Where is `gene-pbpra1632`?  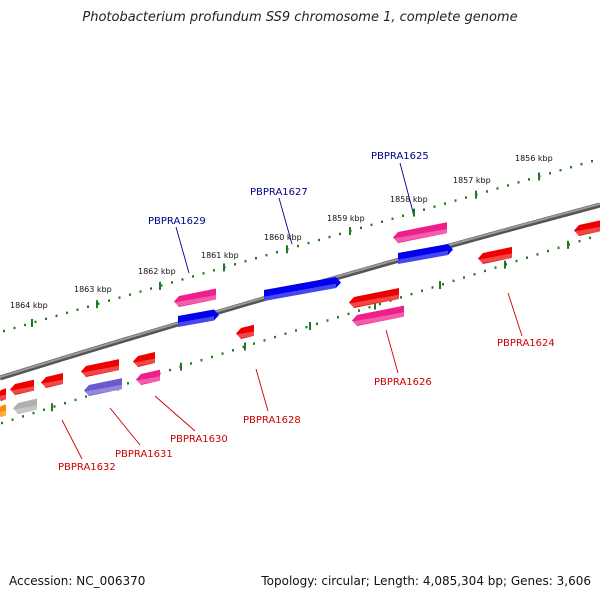 gene-pbpra1632 is located at coordinates (22, 387).